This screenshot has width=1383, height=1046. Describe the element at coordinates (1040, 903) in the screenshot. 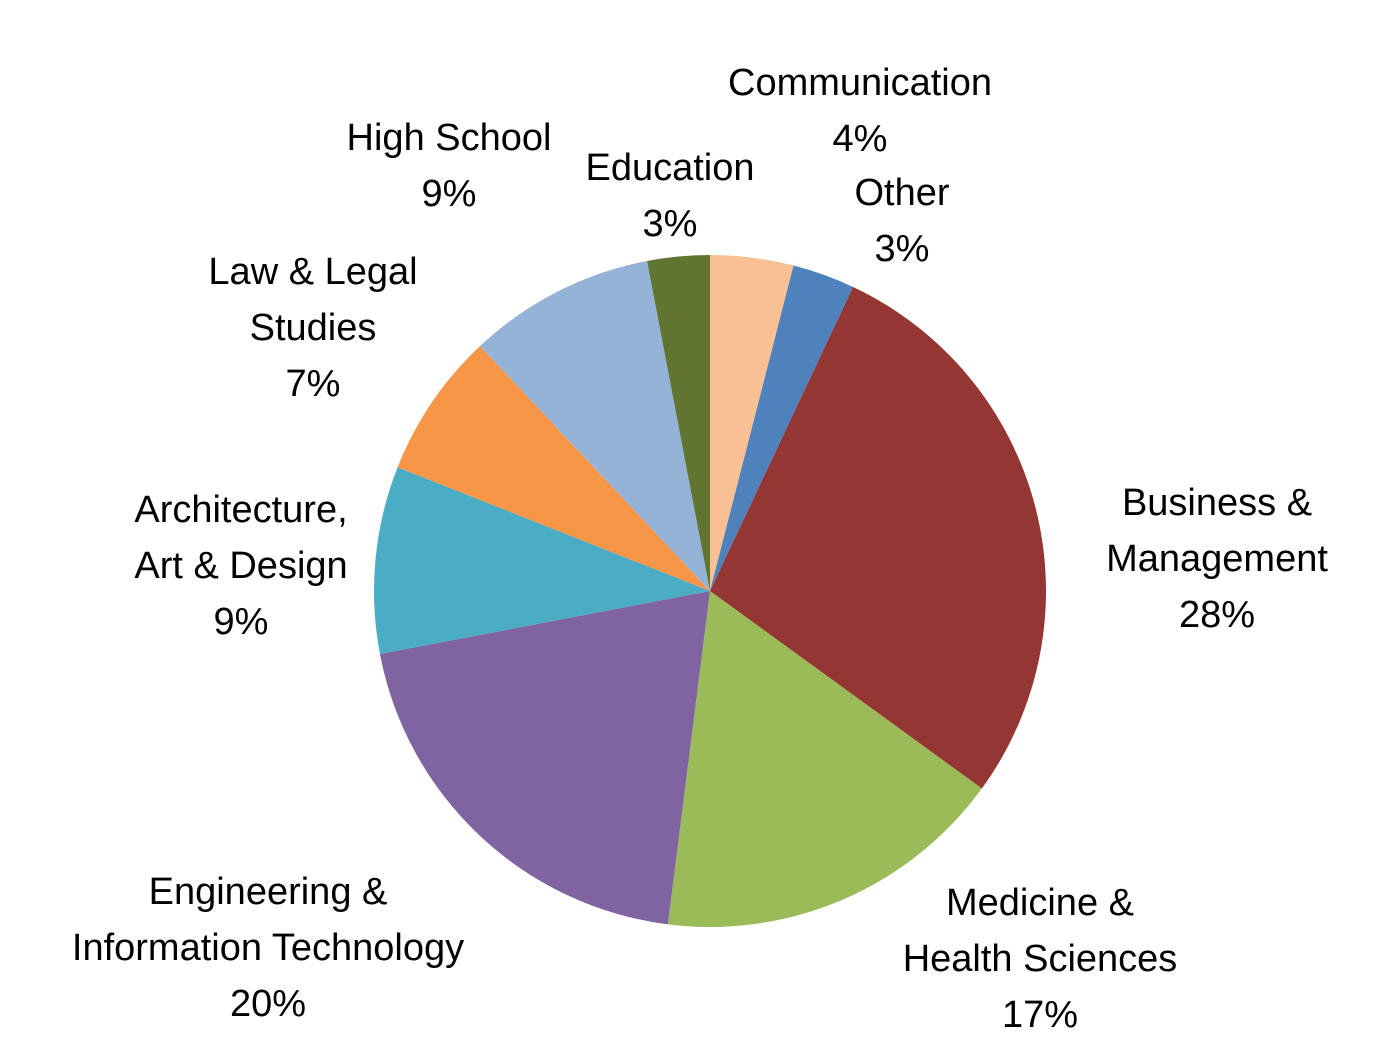

I see `slice-category-label: Medicine &` at that location.